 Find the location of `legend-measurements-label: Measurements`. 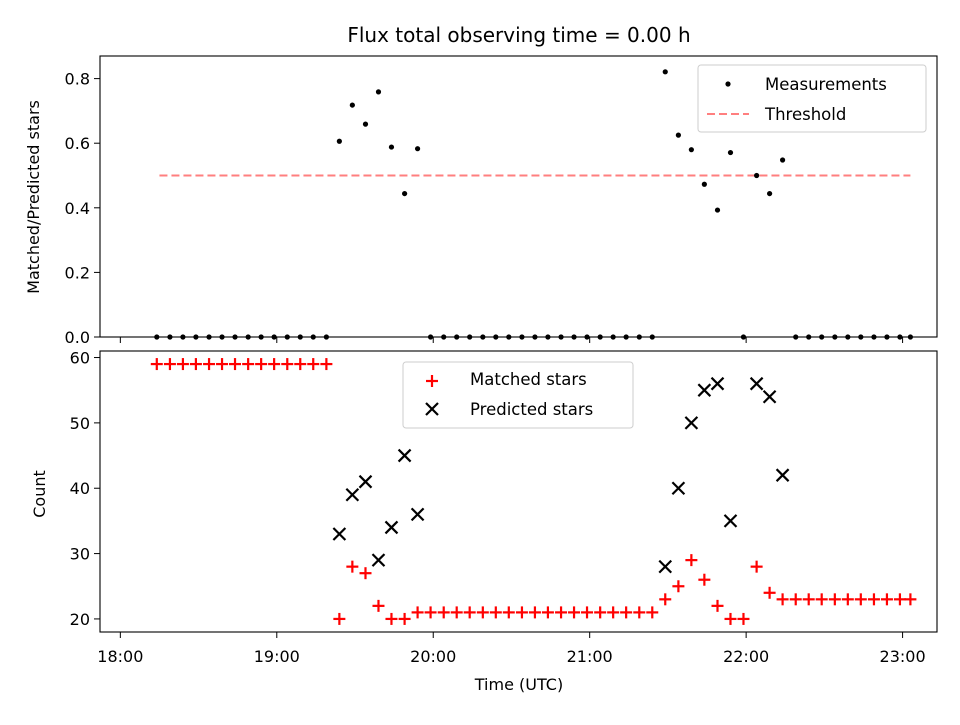

legend-measurements-label: Measurements is located at coordinates (826, 84).